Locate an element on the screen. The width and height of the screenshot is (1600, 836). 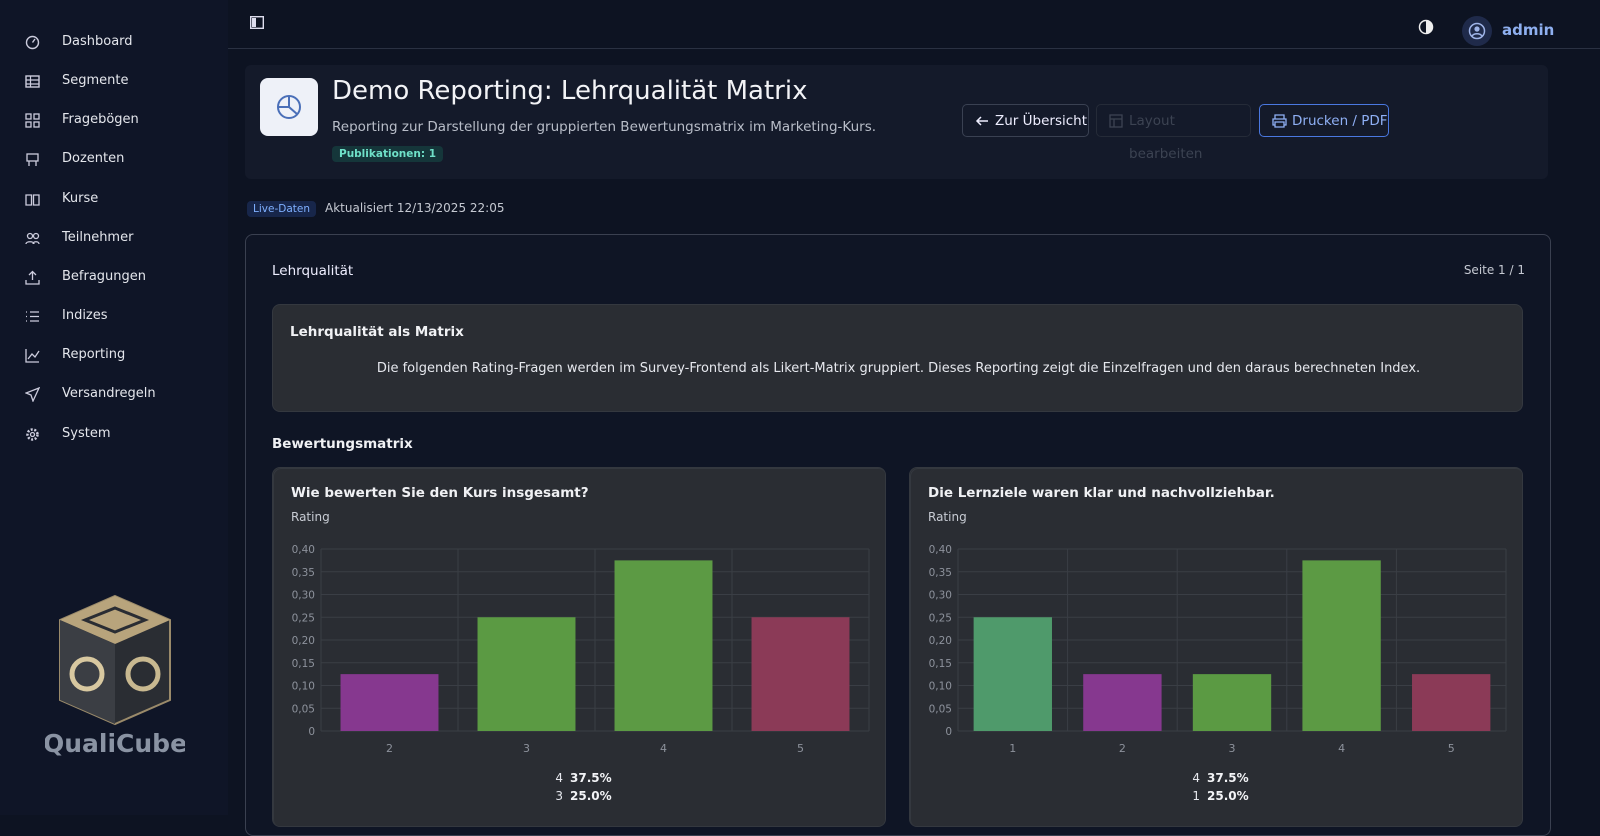
user-name: admin is located at coordinates (1528, 30).